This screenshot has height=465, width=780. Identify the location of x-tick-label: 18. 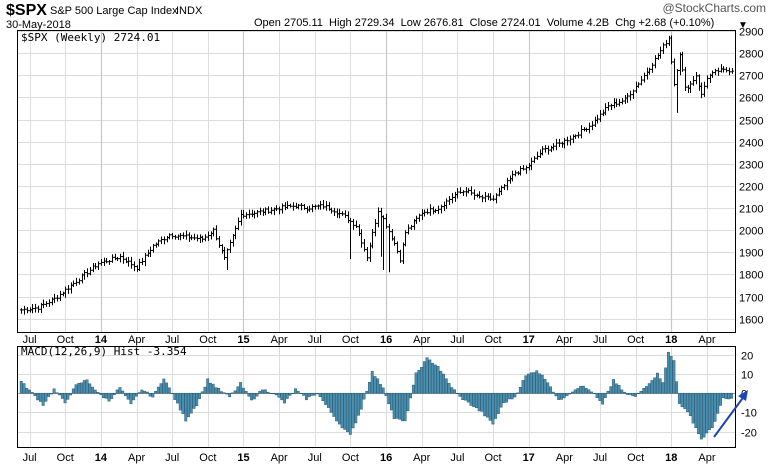
(671, 458).